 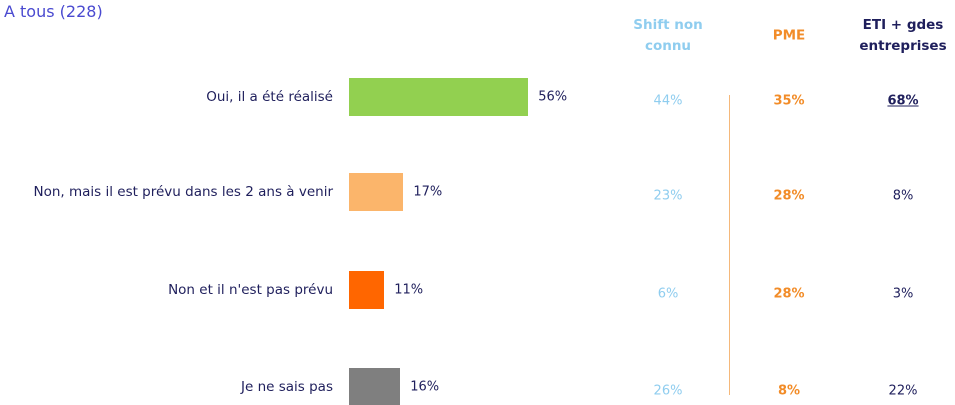 I want to click on value-label: 56%, so click(x=553, y=97).